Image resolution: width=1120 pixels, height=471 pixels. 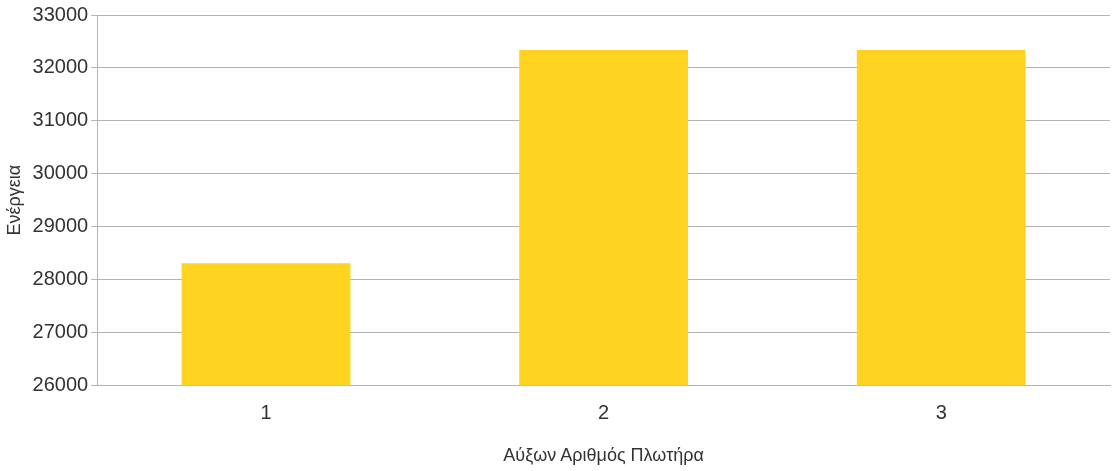 What do you see at coordinates (13, 200) in the screenshot?
I see `y-axis-title: Ενέργεια` at bounding box center [13, 200].